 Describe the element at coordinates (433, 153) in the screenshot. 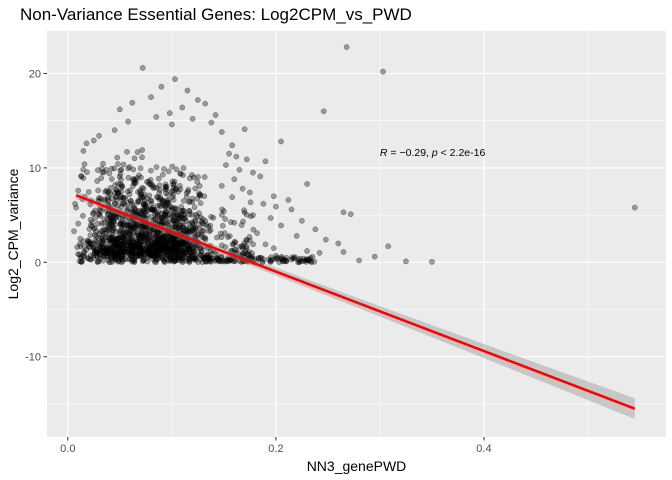

I see `correlation-annotation: R = −0.29, p < 2.2e-16` at that location.